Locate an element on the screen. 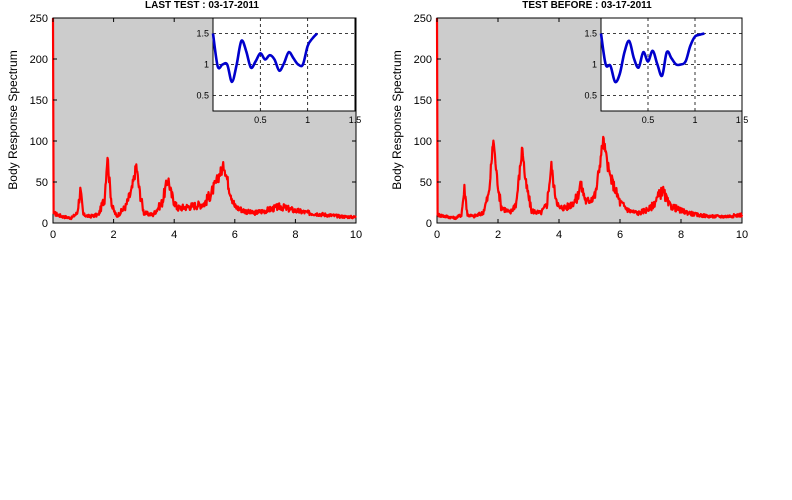  chart-title: TEST BEFORE : 03-17-2011 is located at coordinates (587, 5).